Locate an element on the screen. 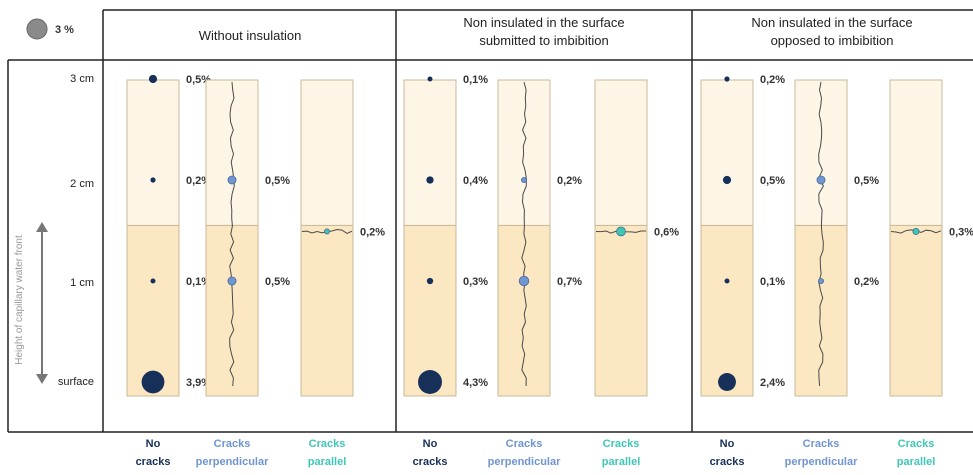 The image size is (973, 475). legend-circle is located at coordinates (37, 29).